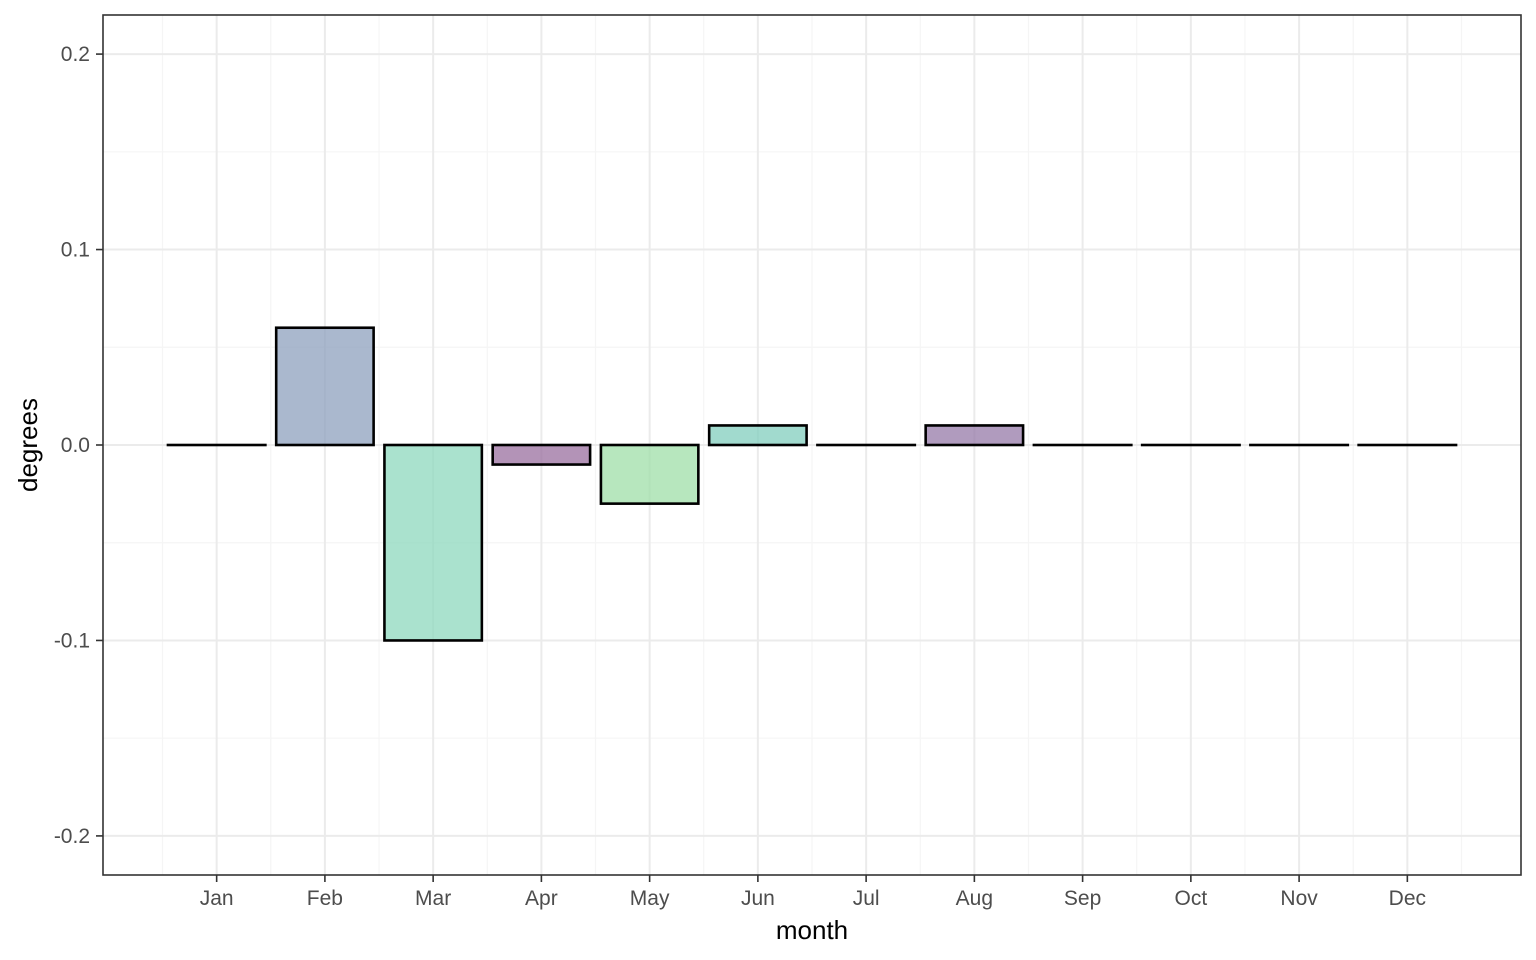 This screenshot has width=1536, height=960. Describe the element at coordinates (433, 898) in the screenshot. I see `x-tick-label-mar: Mar` at that location.